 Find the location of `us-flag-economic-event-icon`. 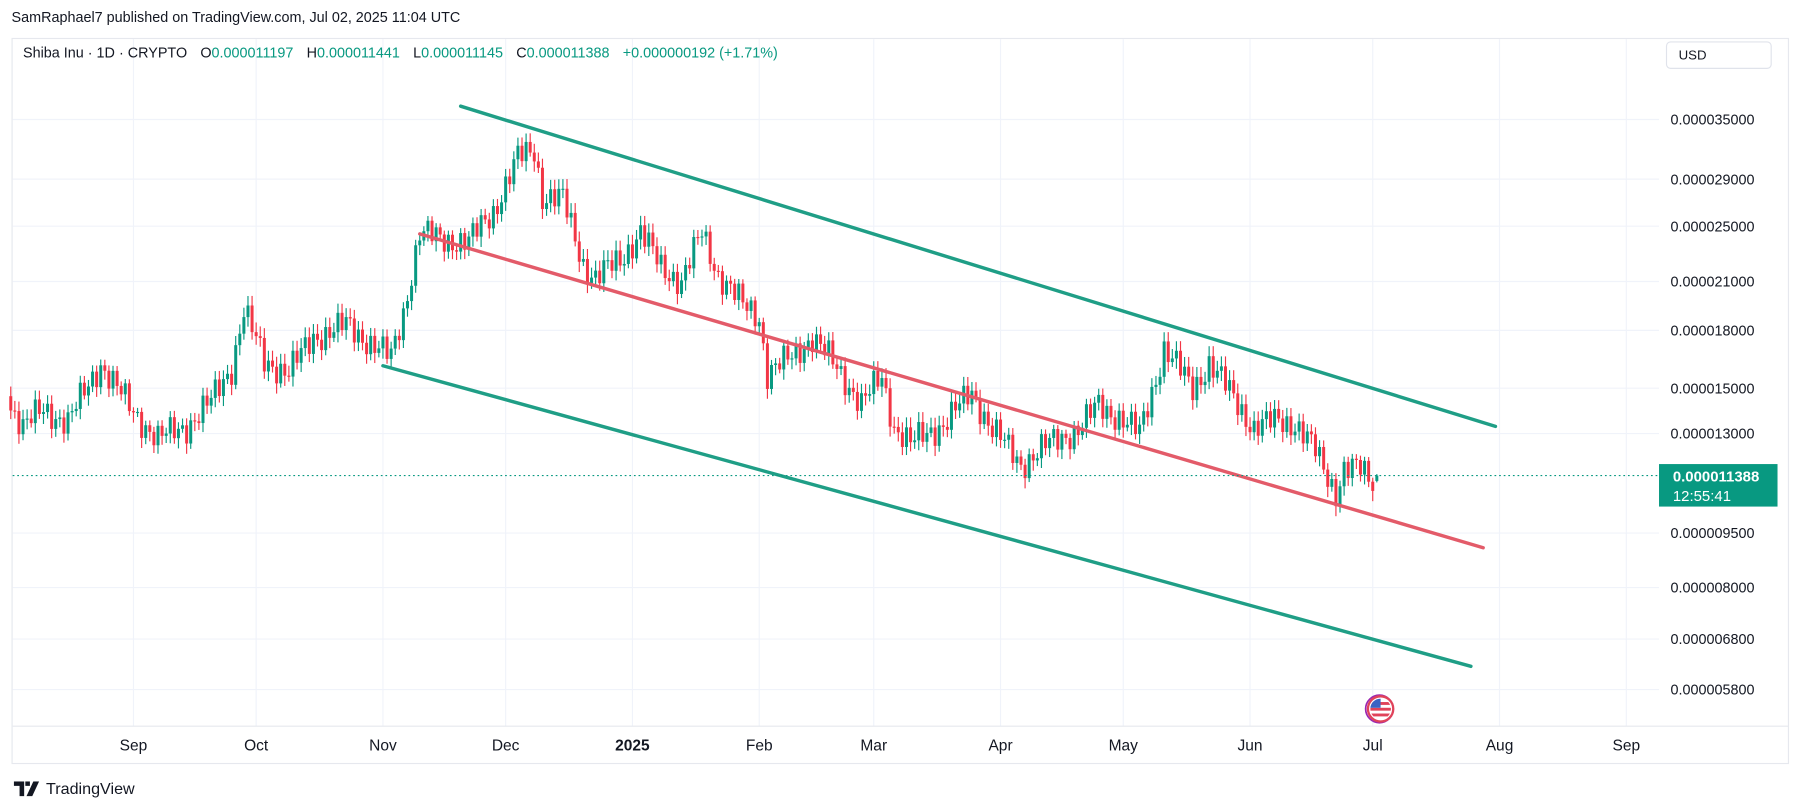

us-flag-economic-event-icon is located at coordinates (1379, 709).